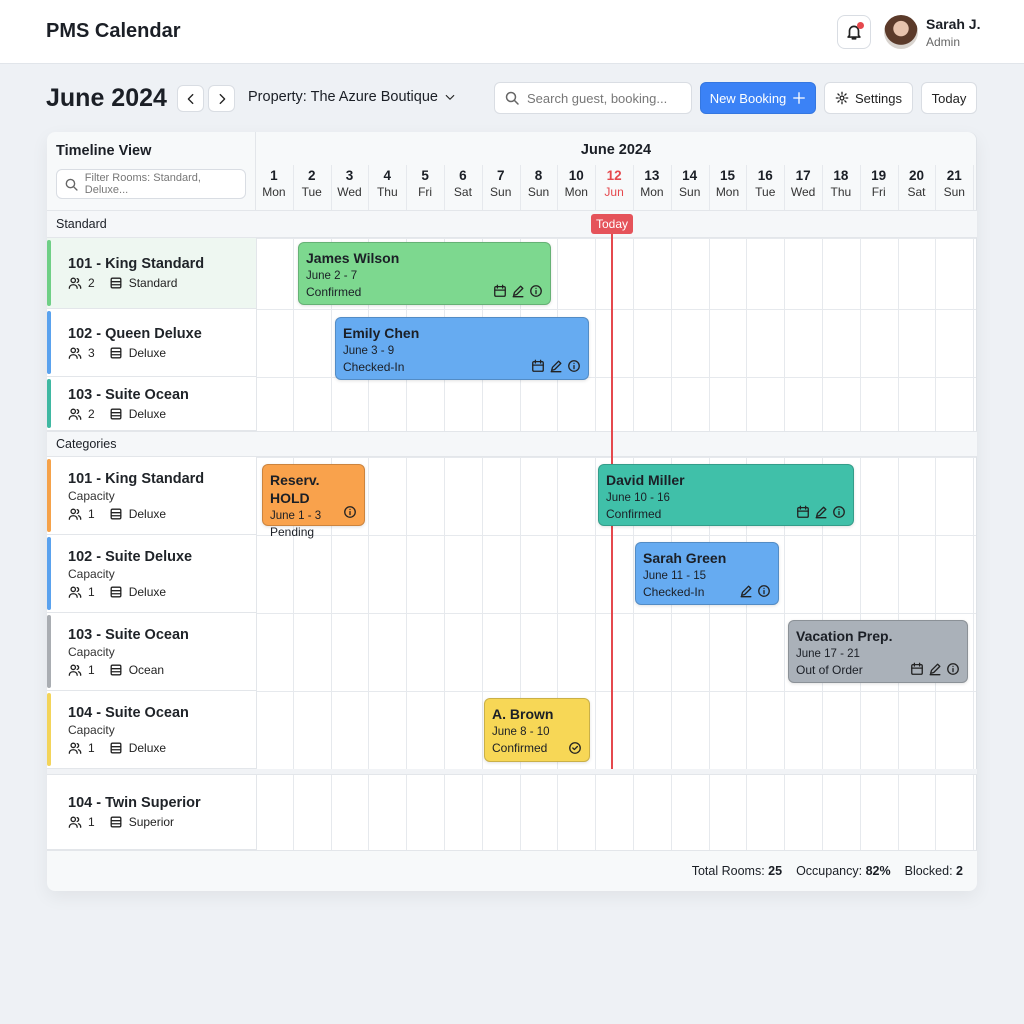 Image resolution: width=1024 pixels, height=1024 pixels. I want to click on app-title: PMS Calendar, so click(113, 31).